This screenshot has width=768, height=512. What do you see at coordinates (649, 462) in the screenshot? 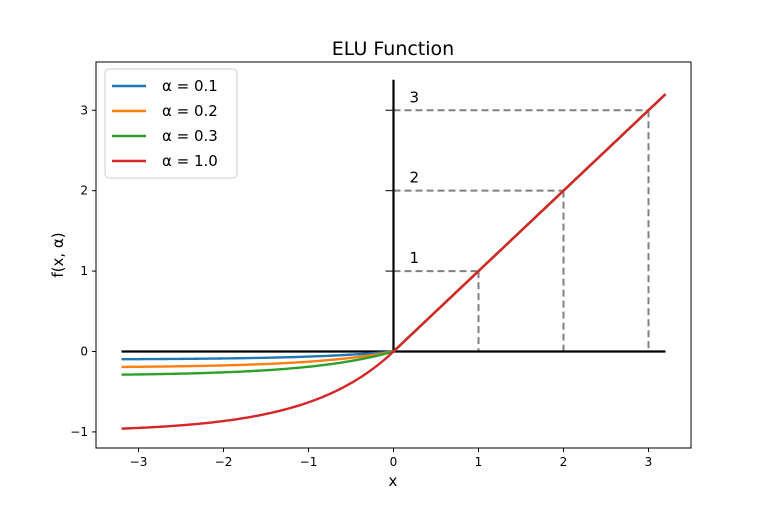
I see `x-tick-label: 3` at bounding box center [649, 462].